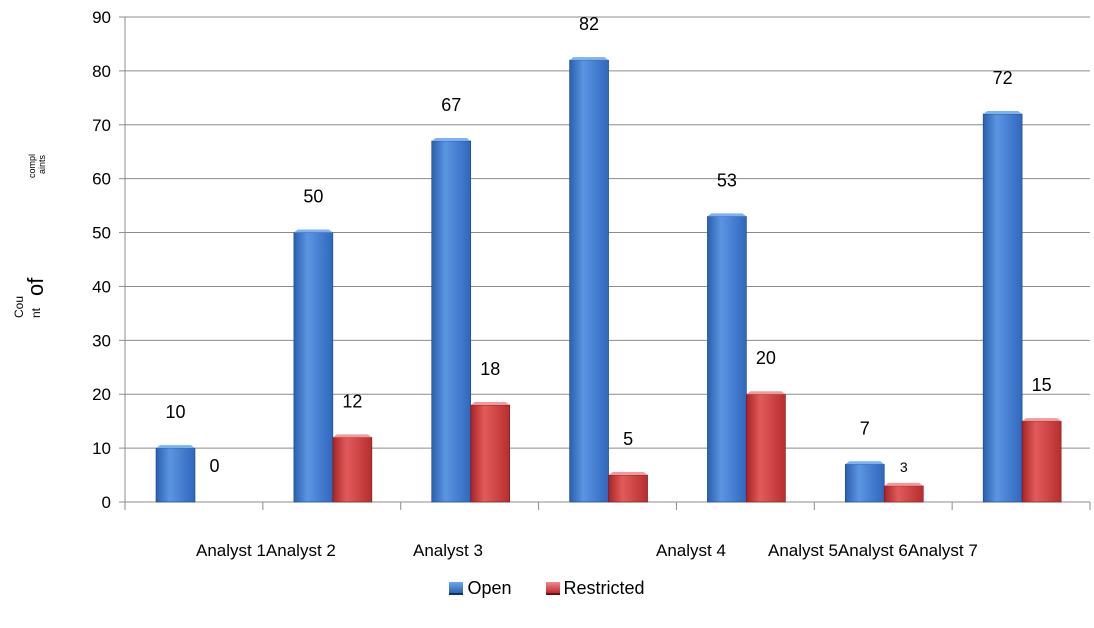  Describe the element at coordinates (36, 312) in the screenshot. I see `y-label-part: nt` at that location.